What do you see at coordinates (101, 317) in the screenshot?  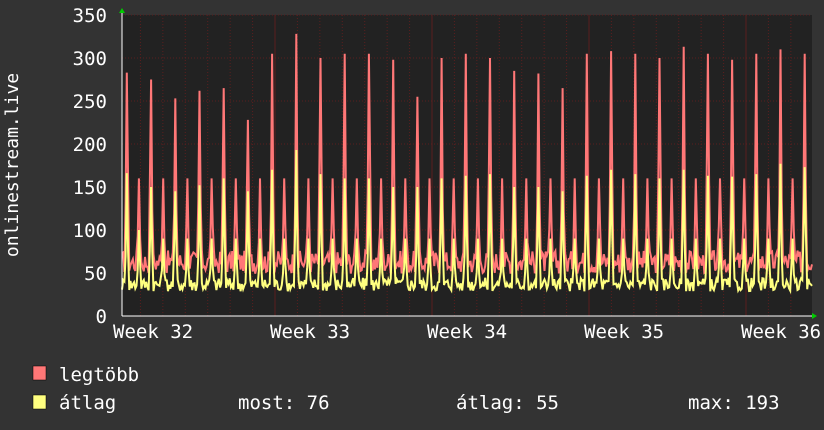 I see `y-tick-label: 0` at bounding box center [101, 317].